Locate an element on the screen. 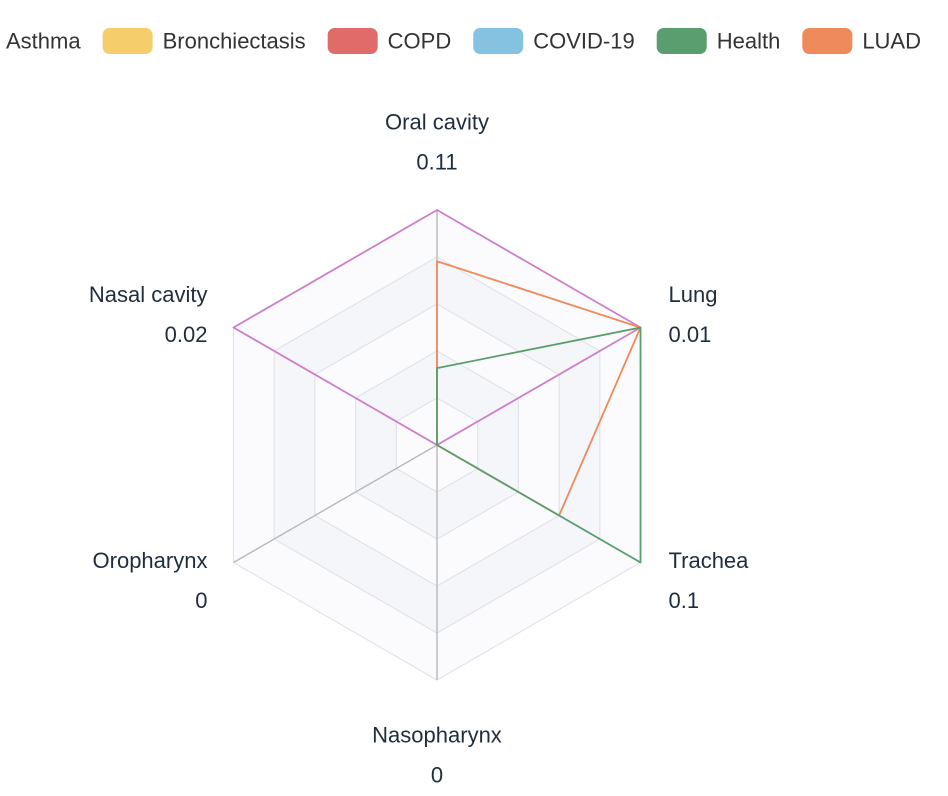 The height and width of the screenshot is (796, 948). series-line is located at coordinates (539, 445).